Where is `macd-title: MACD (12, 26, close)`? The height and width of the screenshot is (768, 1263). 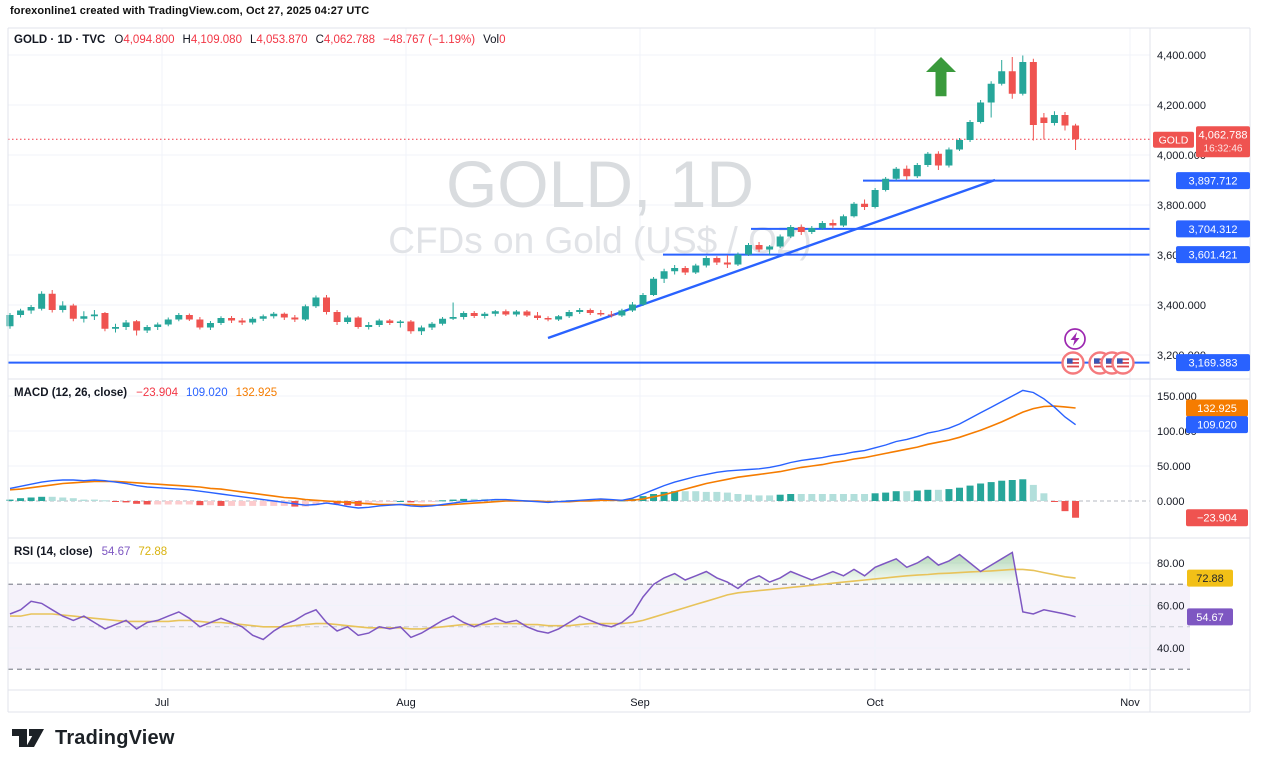 macd-title: MACD (12, 26, close) is located at coordinates (71, 393).